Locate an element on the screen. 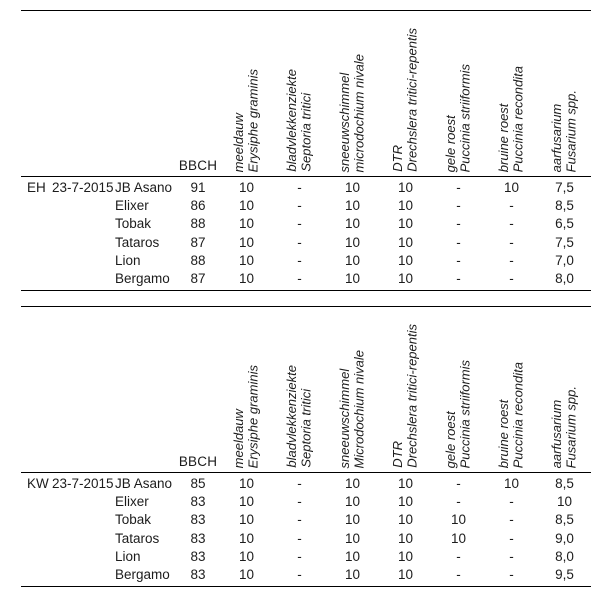 The image size is (600, 602). cell-value: 9,0 is located at coordinates (564, 538).